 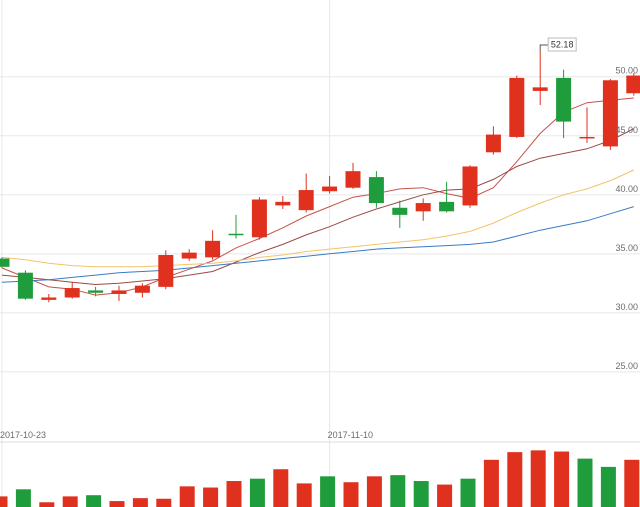 I want to click on max-price-leader, so click(x=544, y=47).